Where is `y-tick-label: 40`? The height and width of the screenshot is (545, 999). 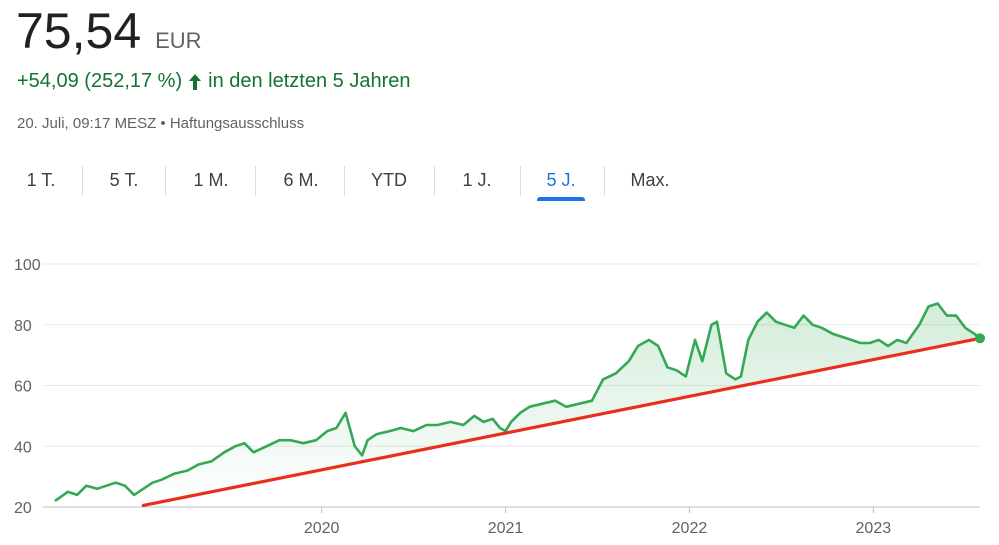
y-tick-label: 40 is located at coordinates (23, 447).